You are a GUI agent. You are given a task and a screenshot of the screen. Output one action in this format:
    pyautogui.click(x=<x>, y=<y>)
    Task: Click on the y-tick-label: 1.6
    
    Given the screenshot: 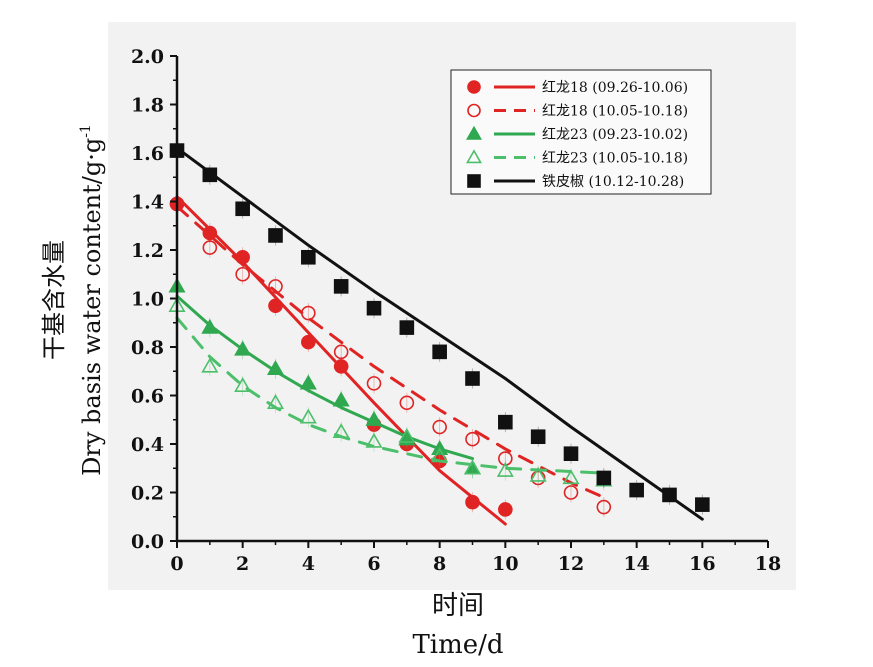 What is the action you would take?
    pyautogui.click(x=147, y=154)
    